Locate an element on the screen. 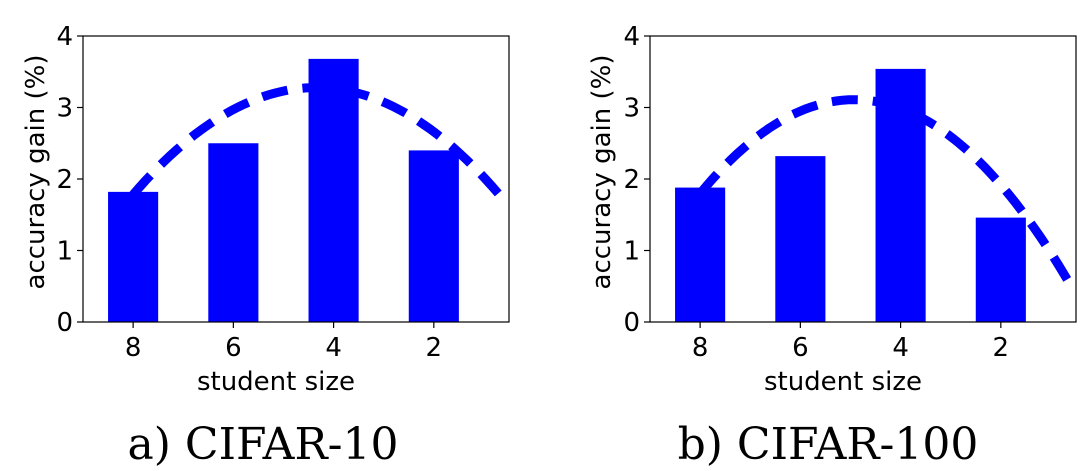 Image resolution: width=1081 pixels, height=471 pixels. panel-caption: a) CIFAR-10 is located at coordinates (263, 444).